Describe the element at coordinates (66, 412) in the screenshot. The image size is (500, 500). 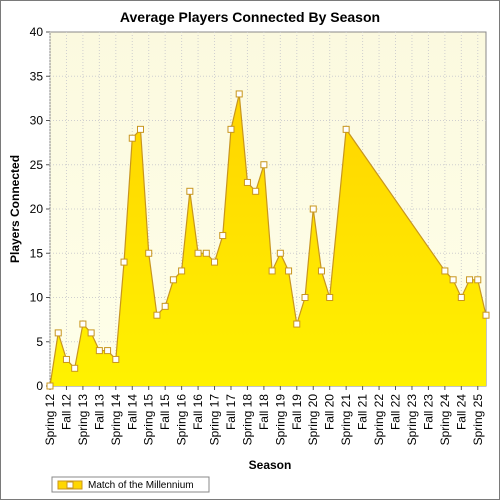
I see `x-tick-label: Fall 12` at that location.